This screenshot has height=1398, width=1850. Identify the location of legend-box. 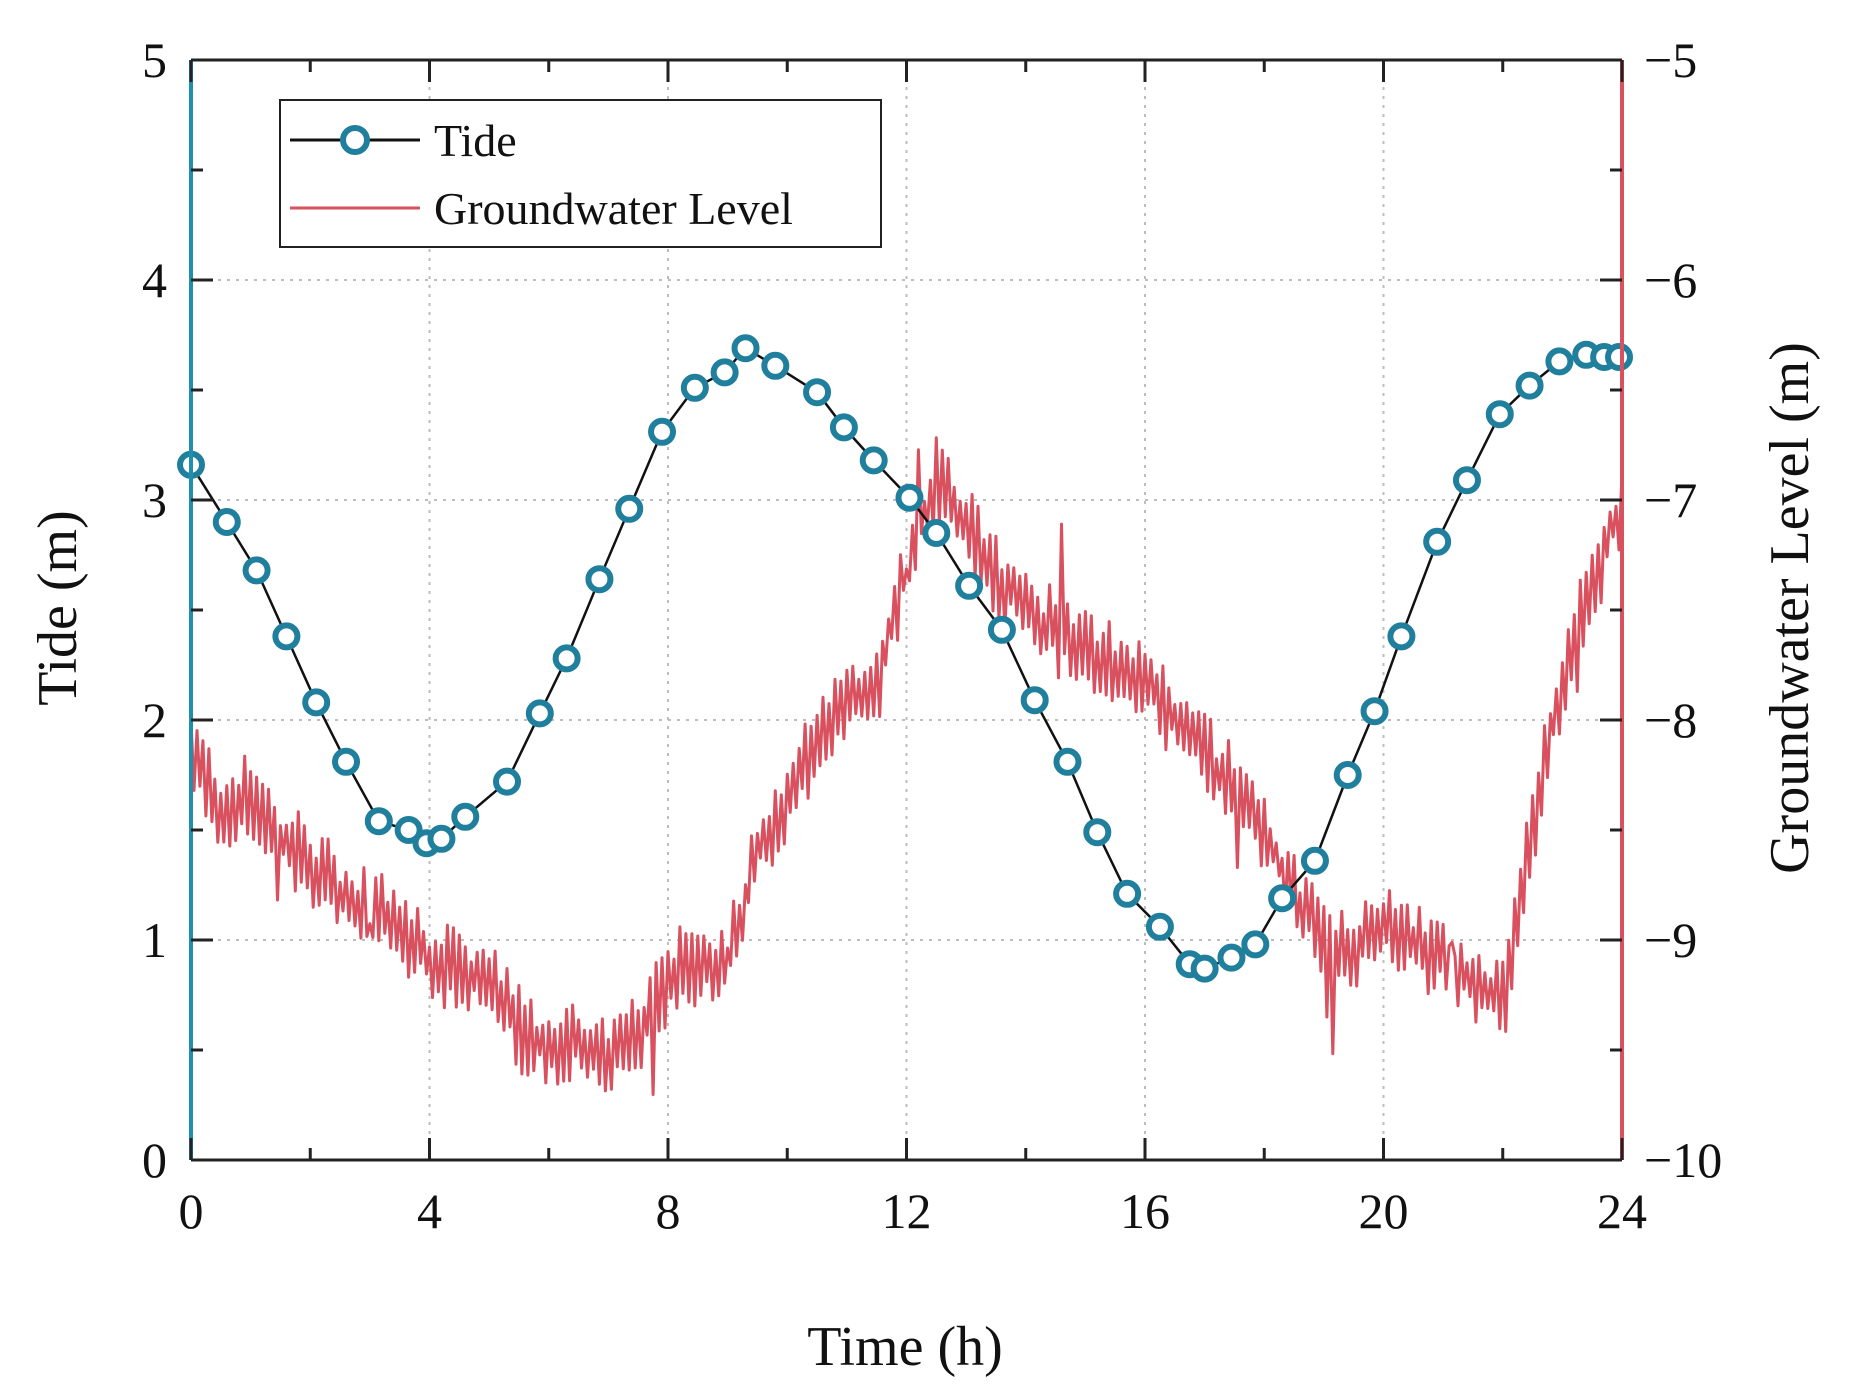
(580, 173).